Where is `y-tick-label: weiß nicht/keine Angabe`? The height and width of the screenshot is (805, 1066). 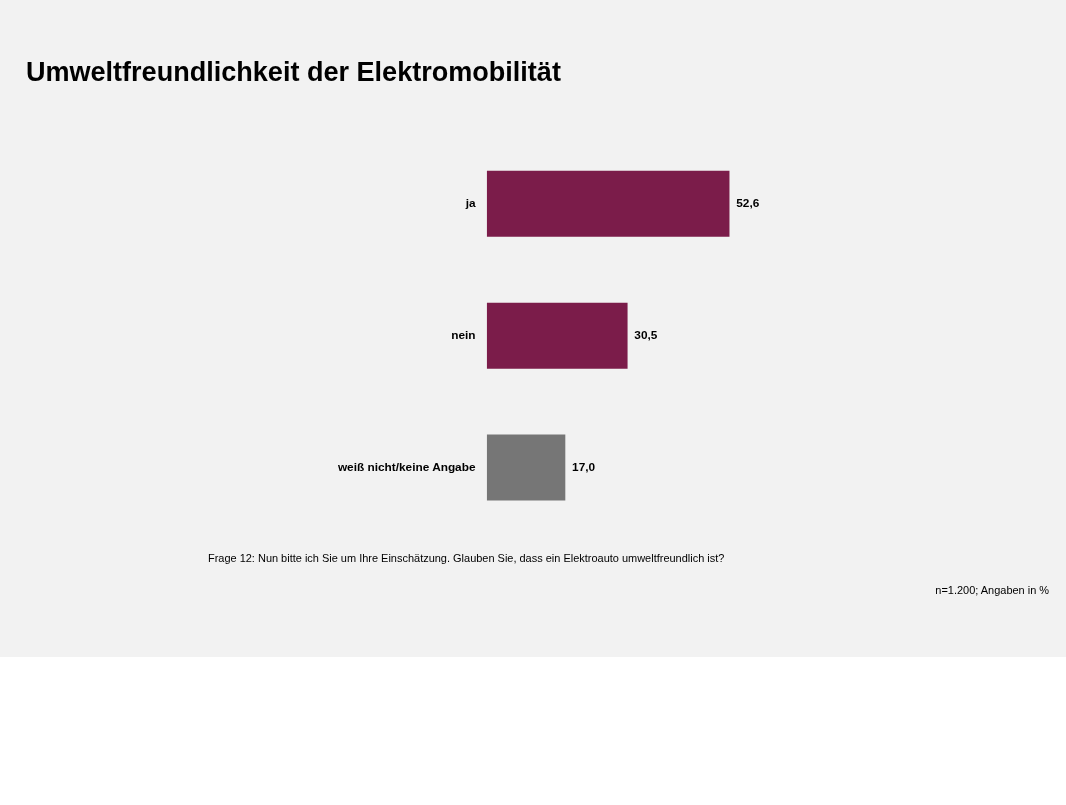
y-tick-label: weiß nicht/keine Angabe is located at coordinates (406, 466).